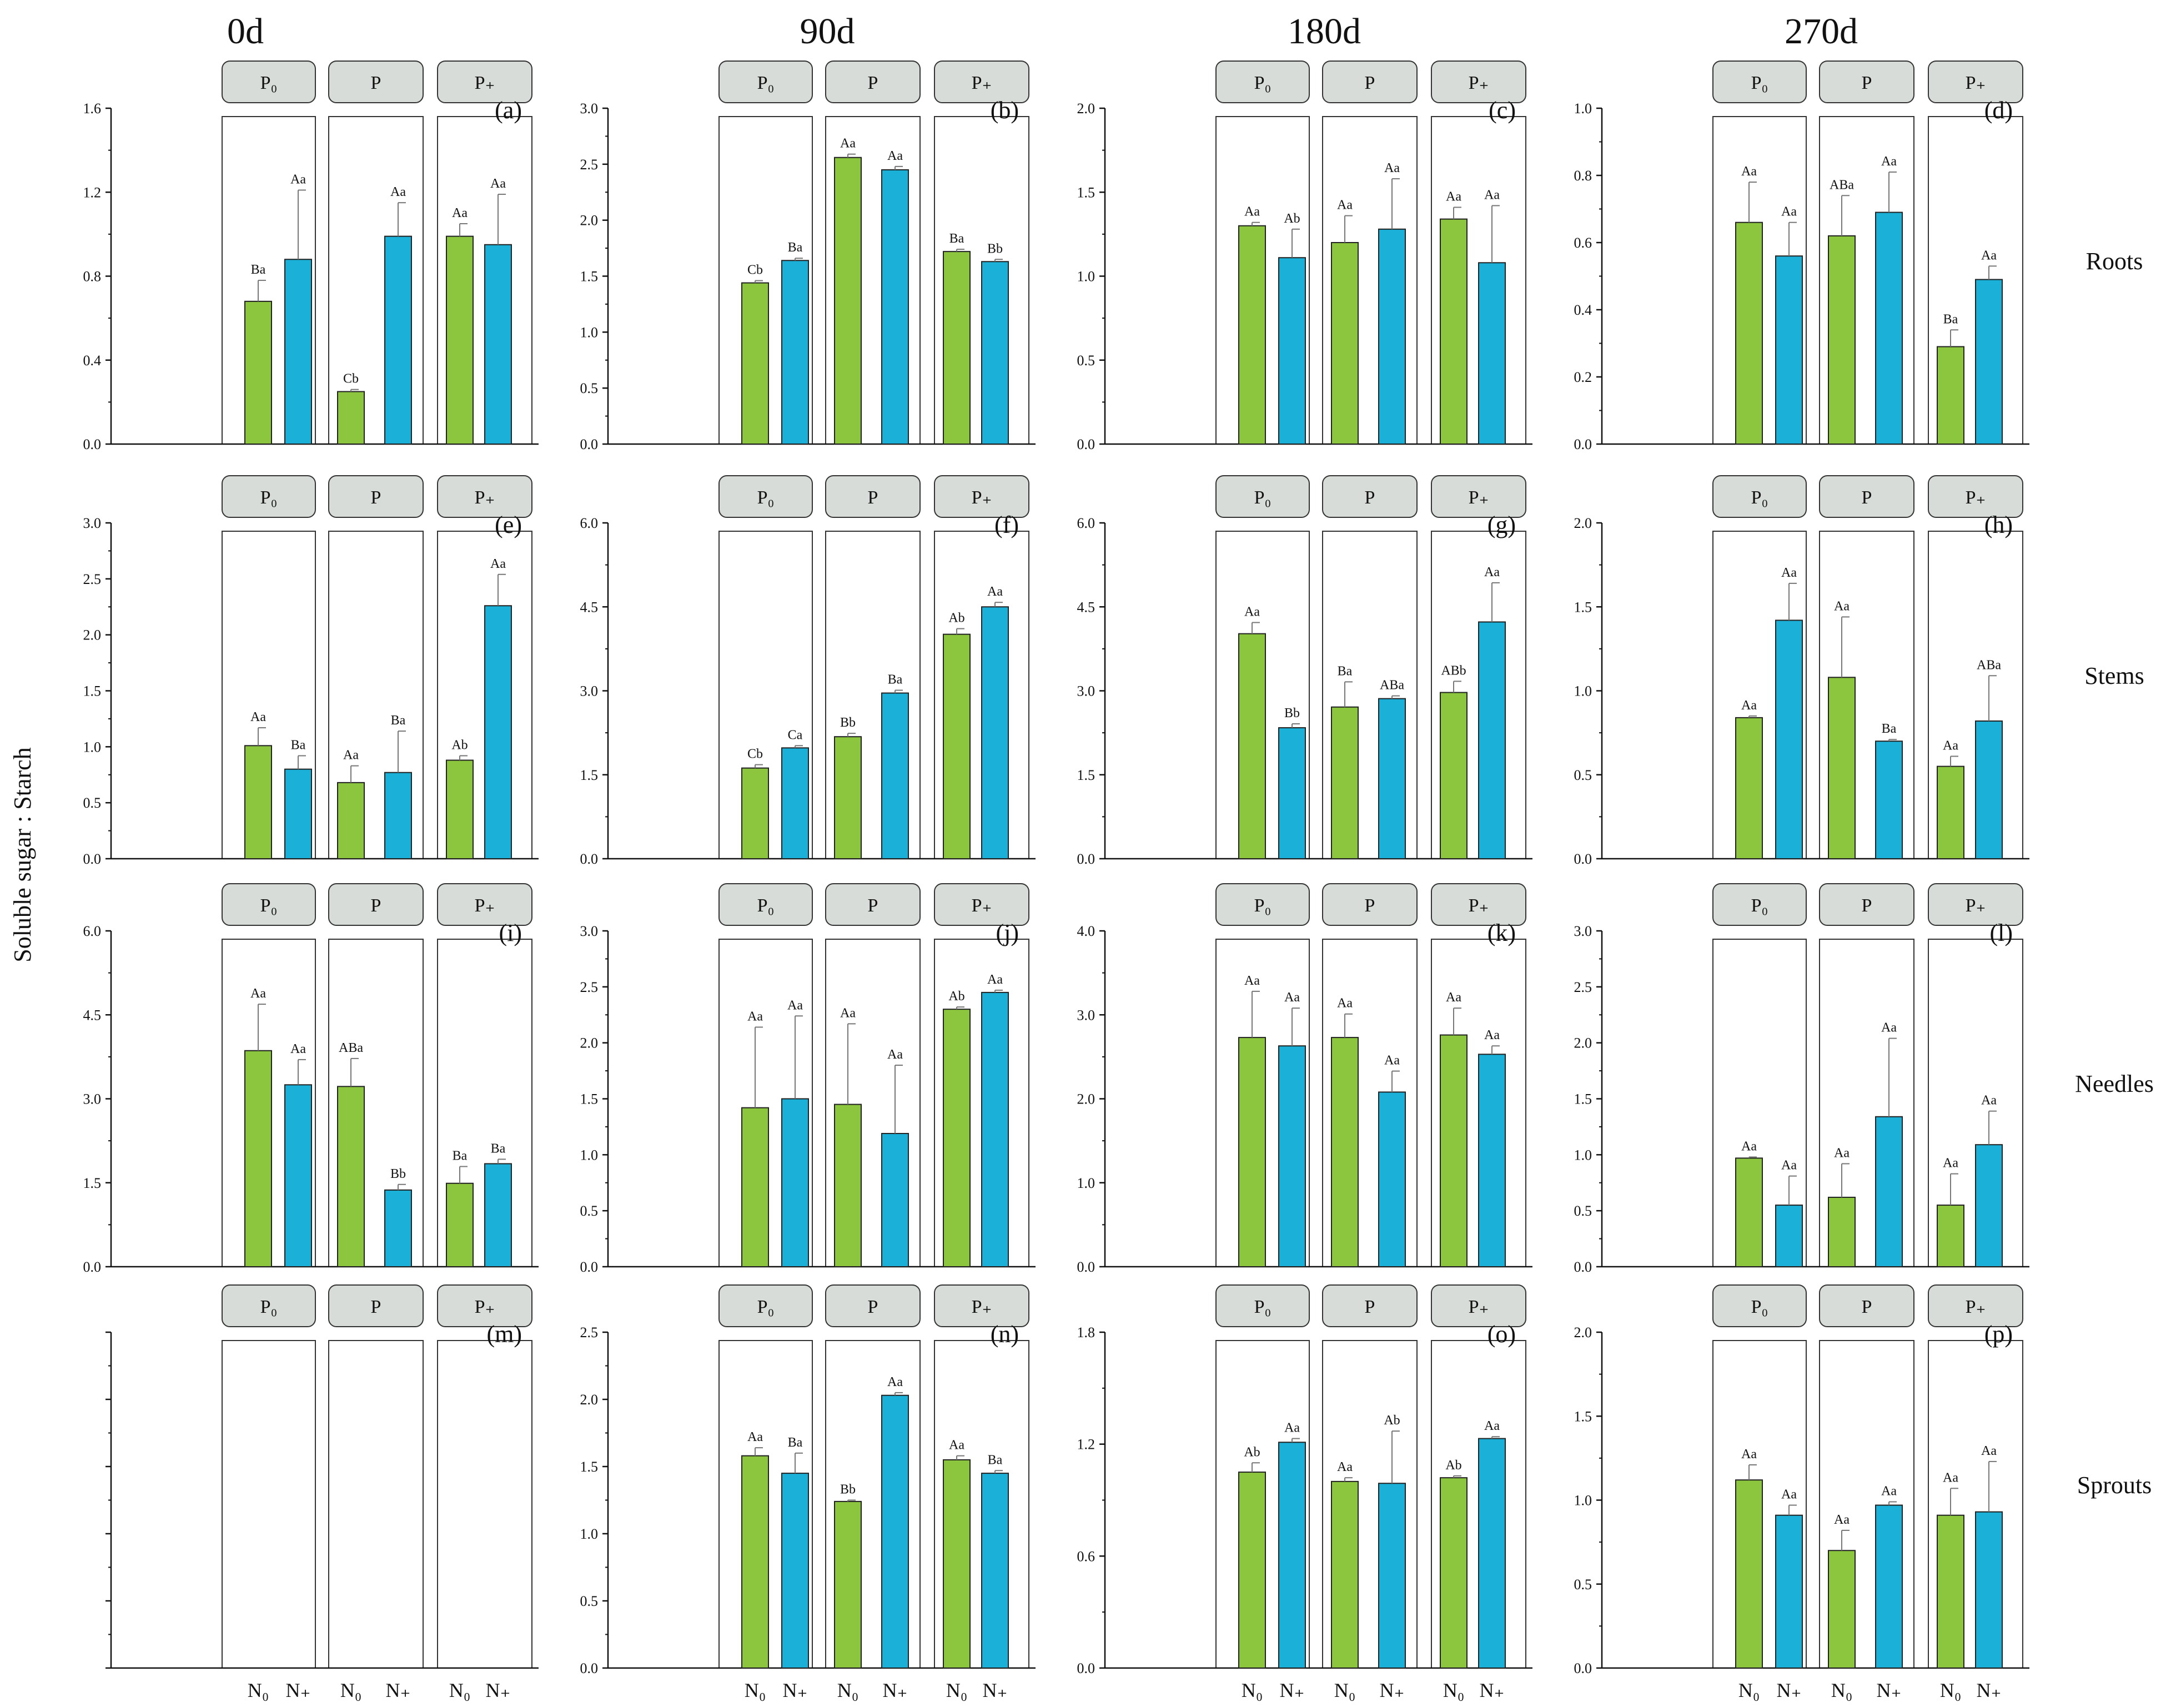  I want to click on column-title-180d: 180d, so click(1325, 31).